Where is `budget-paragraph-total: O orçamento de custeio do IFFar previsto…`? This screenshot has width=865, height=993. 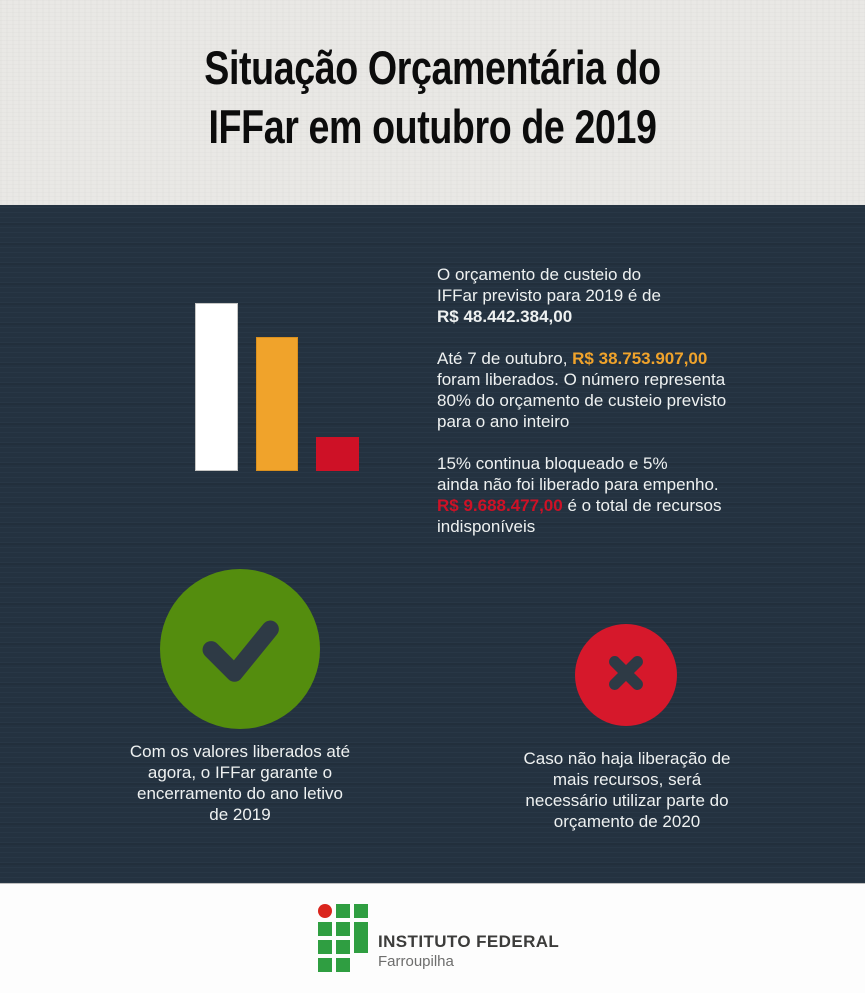 budget-paragraph-total: O orçamento de custeio do IFFar previsto… is located at coordinates (607, 295).